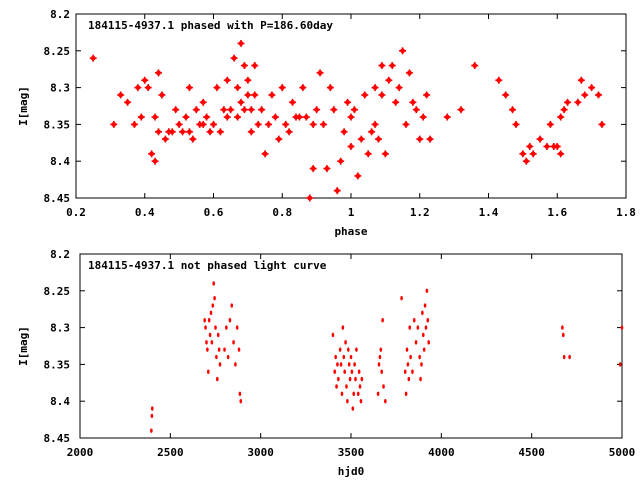  I want to click on phased-y-axis-title: I[mag], so click(23, 106).